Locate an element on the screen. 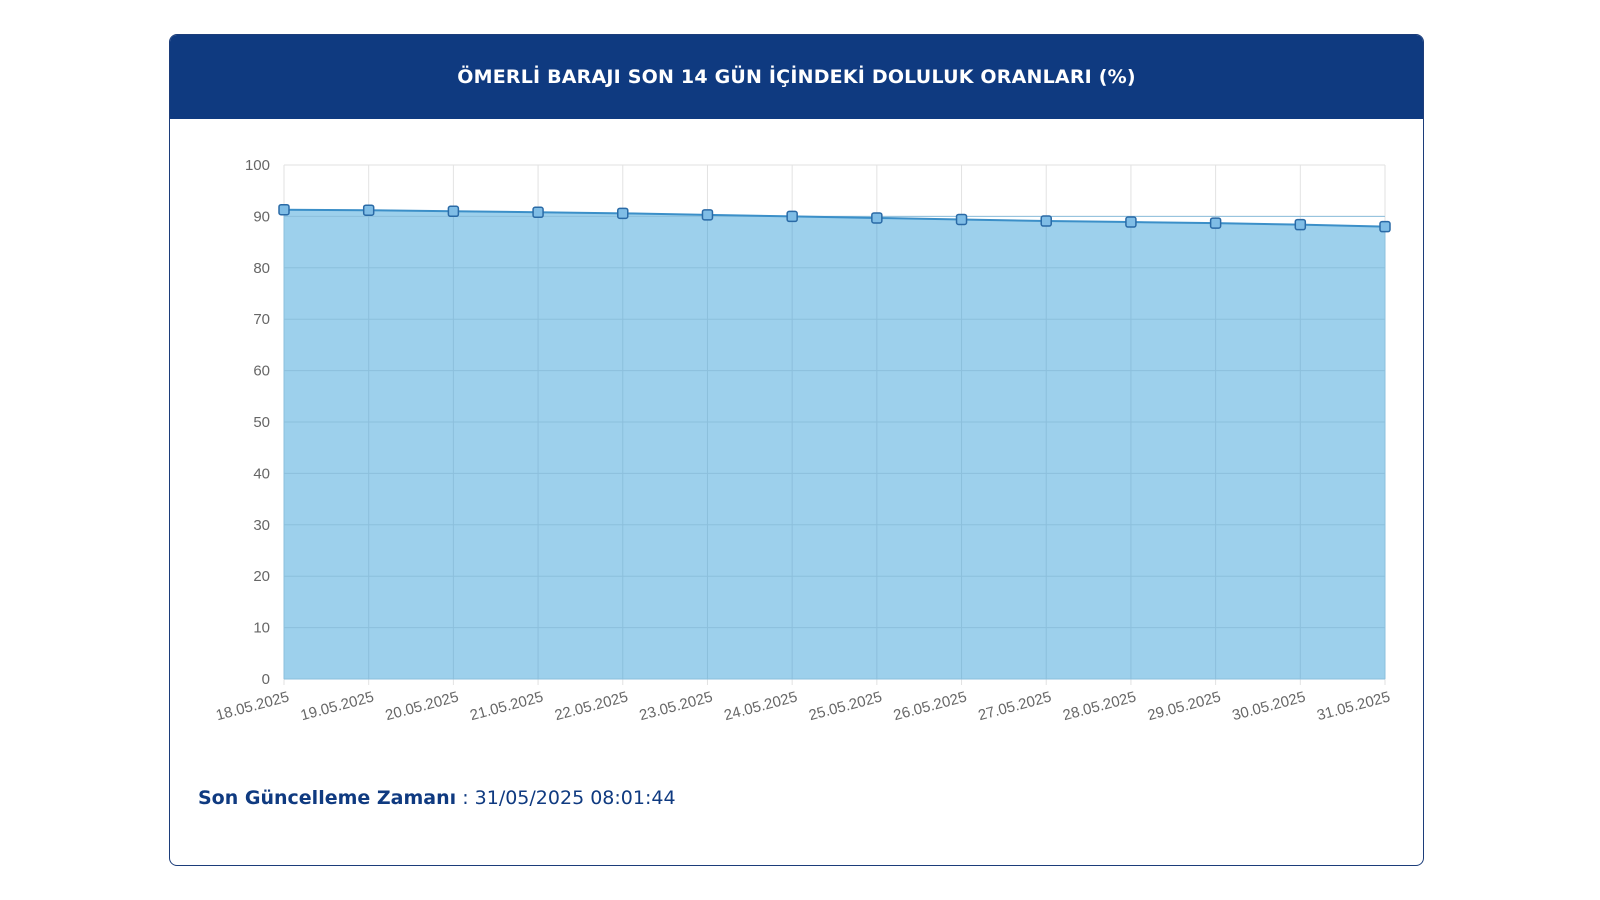 Image resolution: width=1600 pixels, height=900 pixels. x-tick-label: 26.05.2025 is located at coordinates (930, 706).